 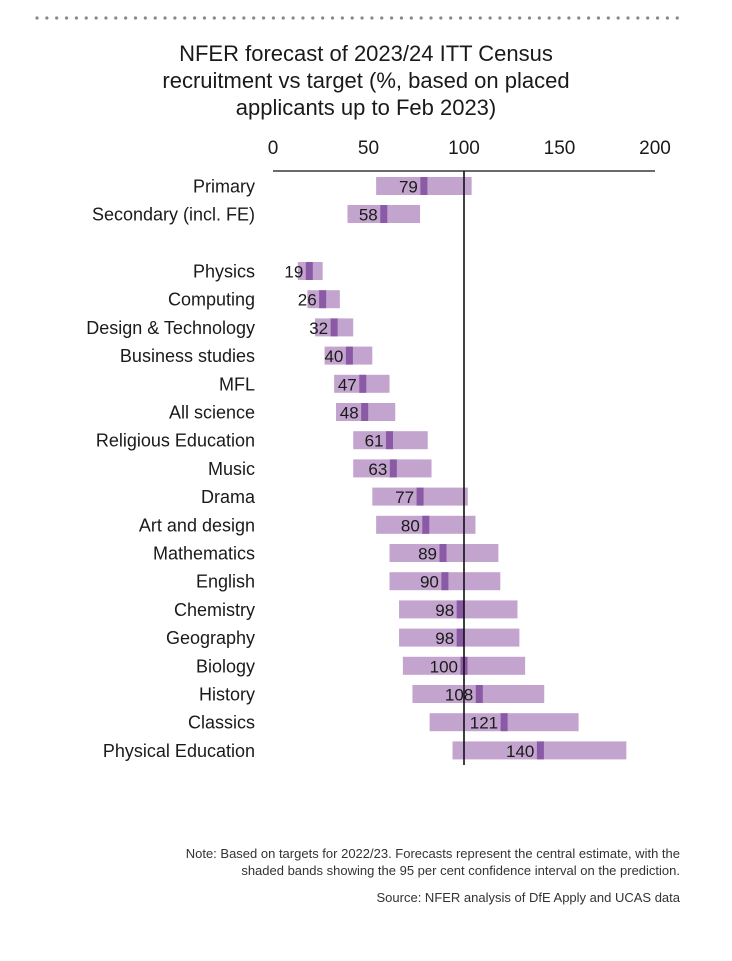 I want to click on value-label-geography: 98, so click(x=444, y=638).